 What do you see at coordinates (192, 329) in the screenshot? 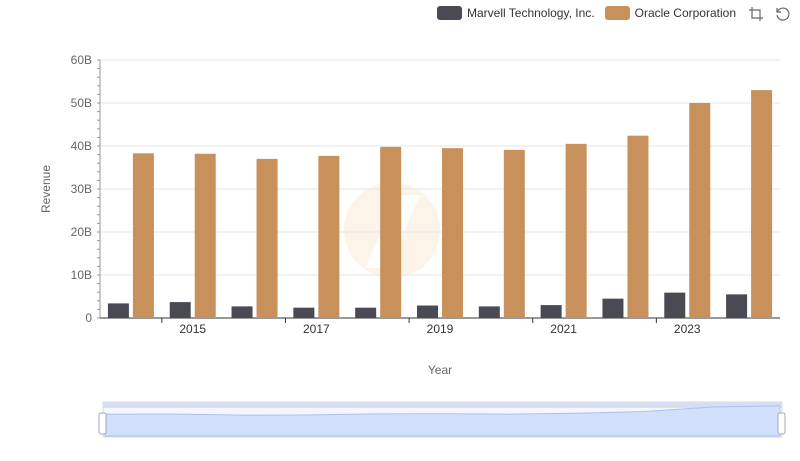
I see `x-tick-label: 2015` at bounding box center [192, 329].